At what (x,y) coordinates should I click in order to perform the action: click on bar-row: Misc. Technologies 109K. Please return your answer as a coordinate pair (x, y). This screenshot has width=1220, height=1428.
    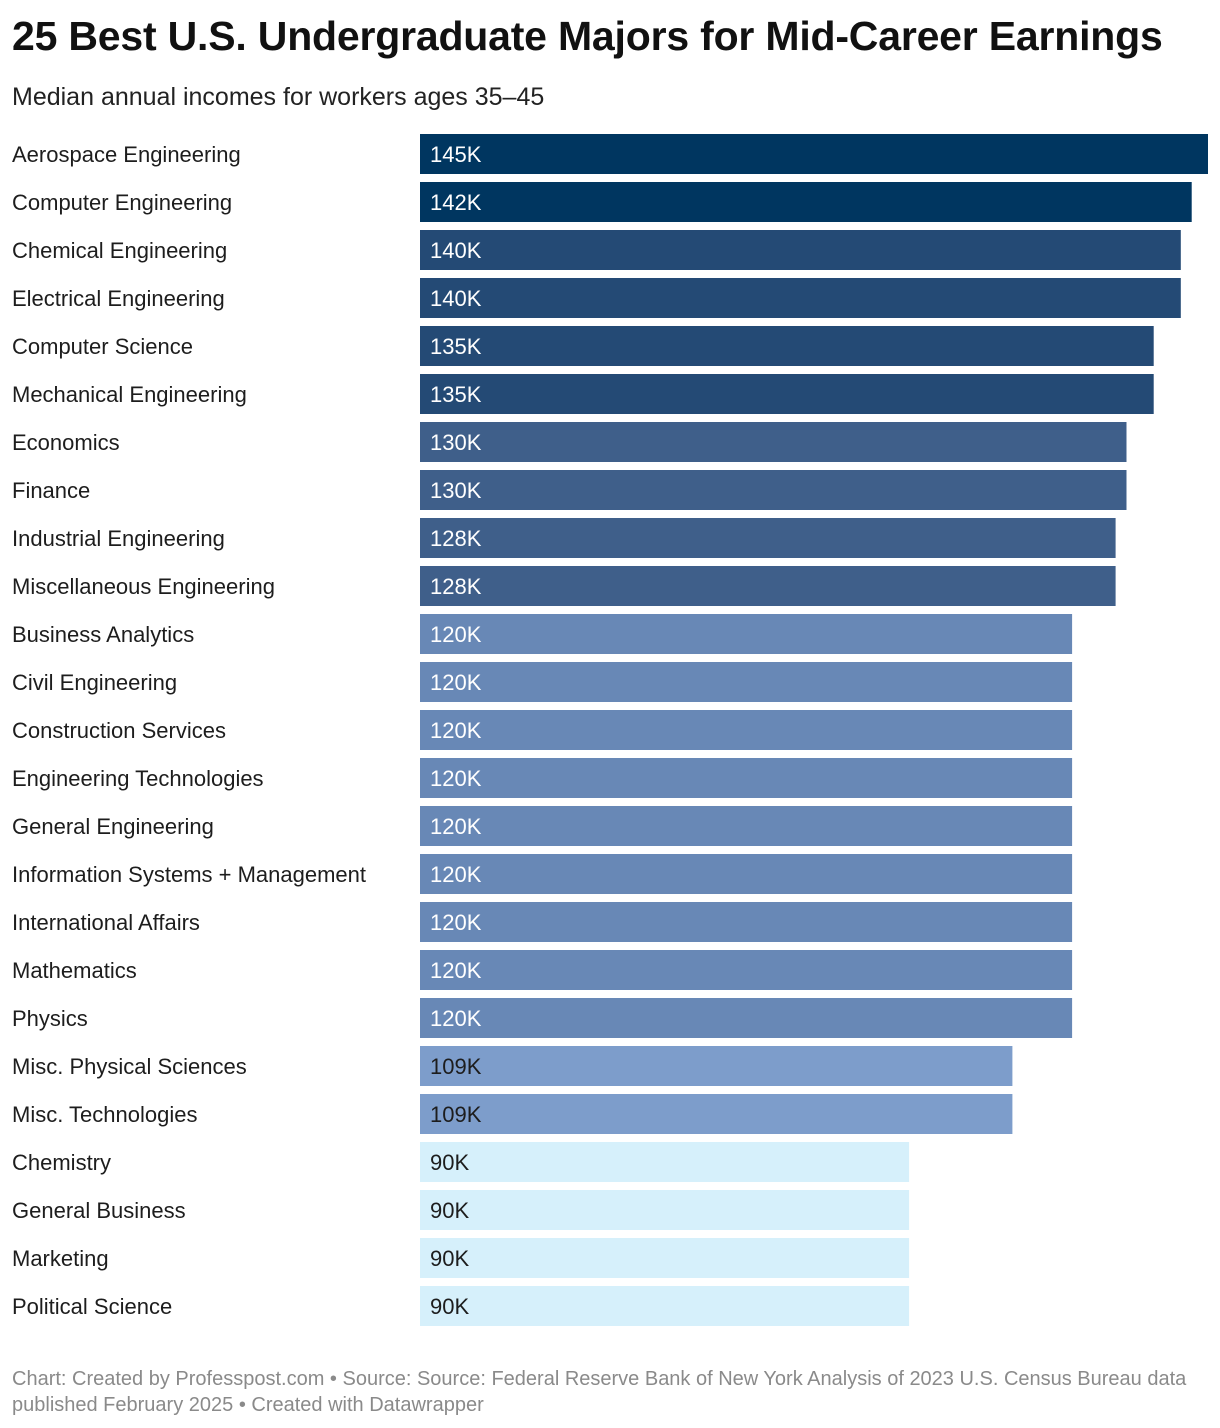
    Looking at the image, I should click on (512, 1114).